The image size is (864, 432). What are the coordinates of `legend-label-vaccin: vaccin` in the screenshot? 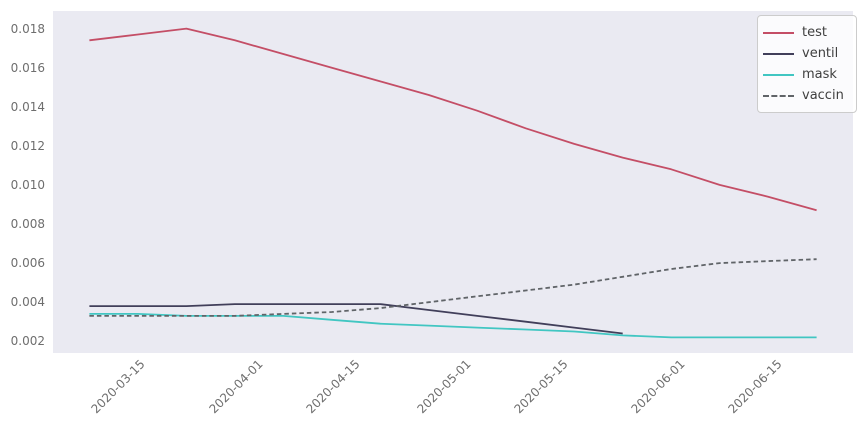 It's located at (823, 95).